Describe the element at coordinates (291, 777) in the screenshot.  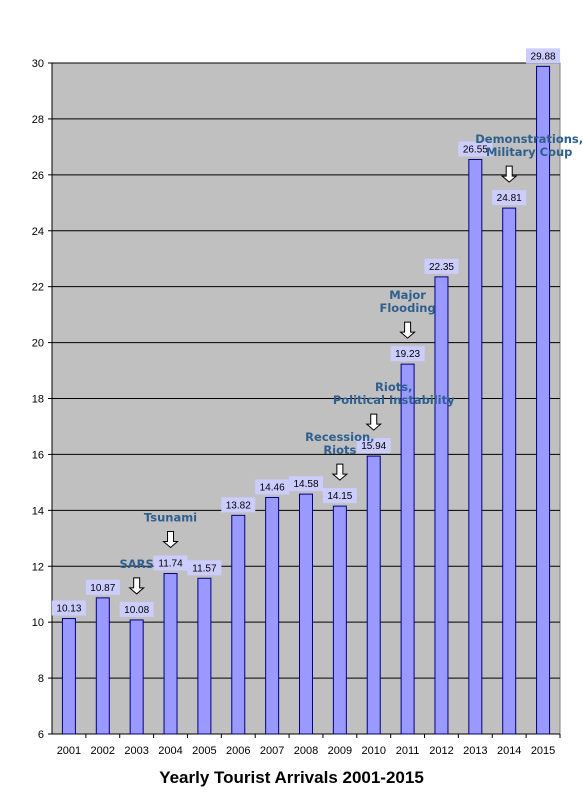
I see `chart-title: Yearly Tourist Arrivals 2001-2015` at that location.